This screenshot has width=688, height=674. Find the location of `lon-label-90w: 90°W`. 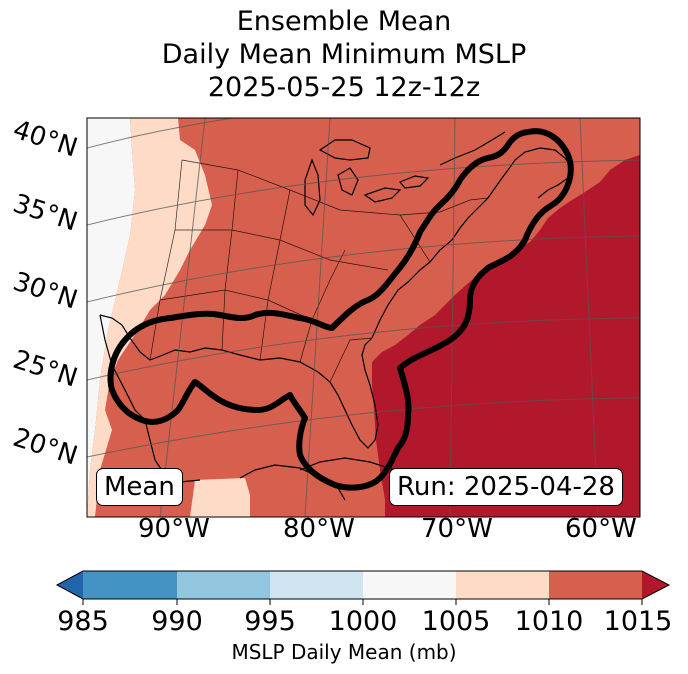

lon-label-90w: 90°W is located at coordinates (174, 529).